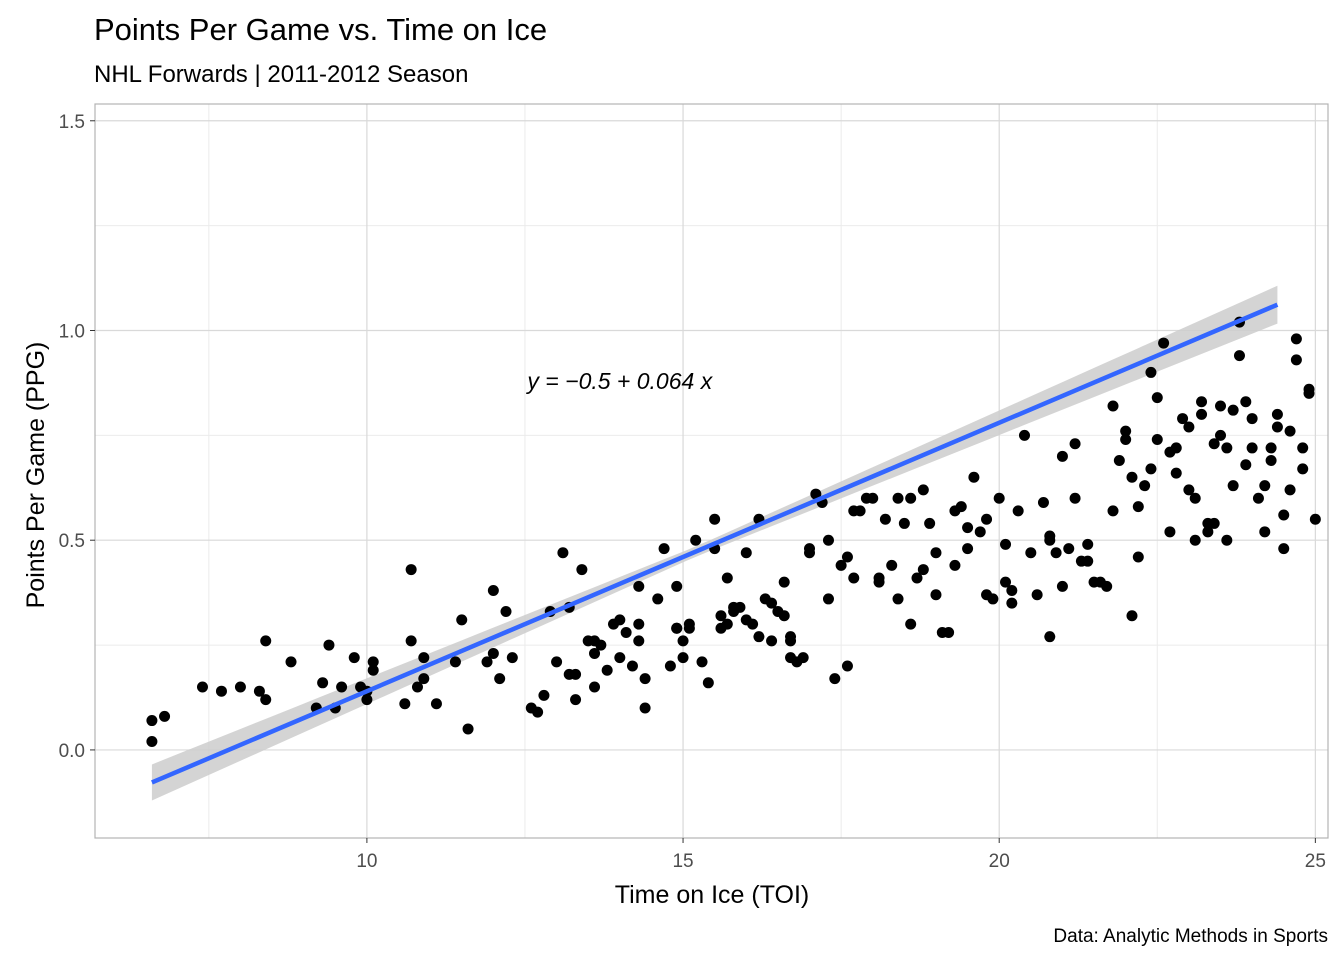  What do you see at coordinates (1190, 936) in the screenshot?
I see `chart-caption: Data: Analytic Methods in Sports` at bounding box center [1190, 936].